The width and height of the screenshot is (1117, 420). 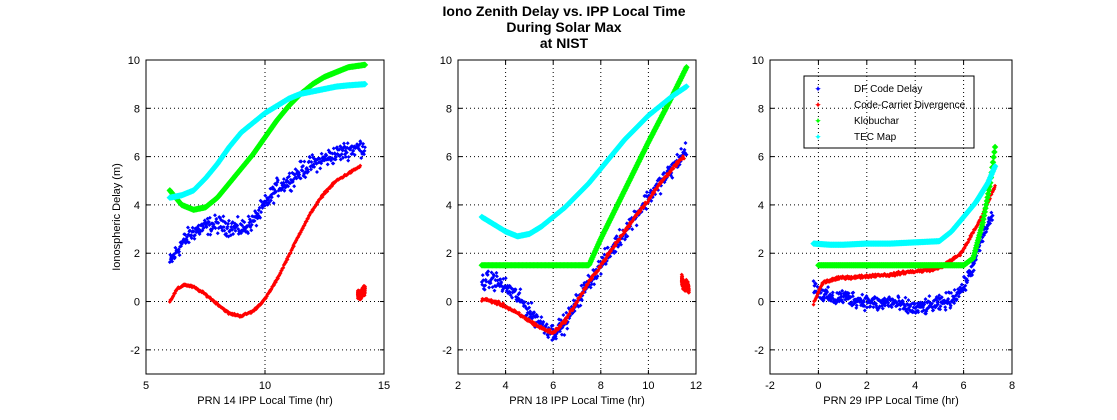 I want to click on title-line-1: Iono Zenith Delay vs. IPP Local Time, so click(x=564, y=11).